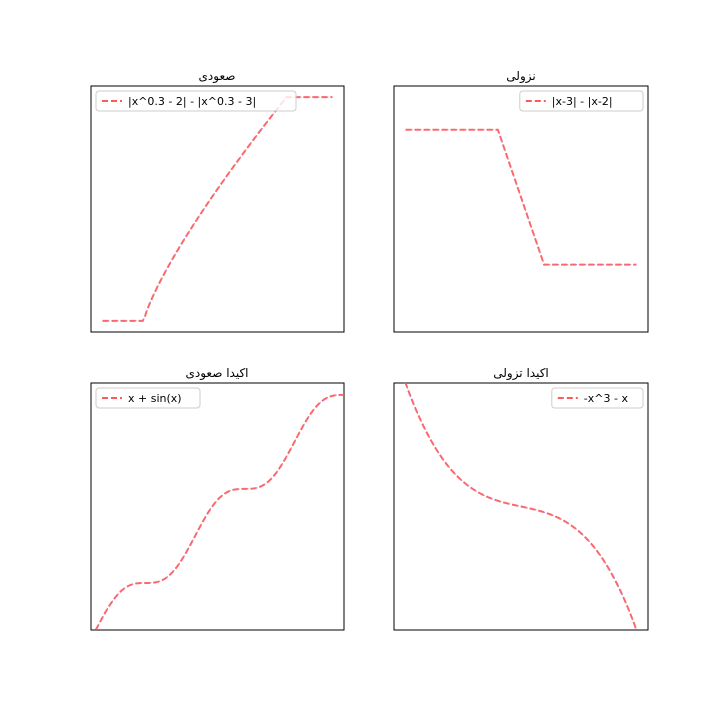 Image resolution: width=720 pixels, height=720 pixels. What do you see at coordinates (521, 373) in the screenshot?
I see `chart-title: اکیدا تزولی` at bounding box center [521, 373].